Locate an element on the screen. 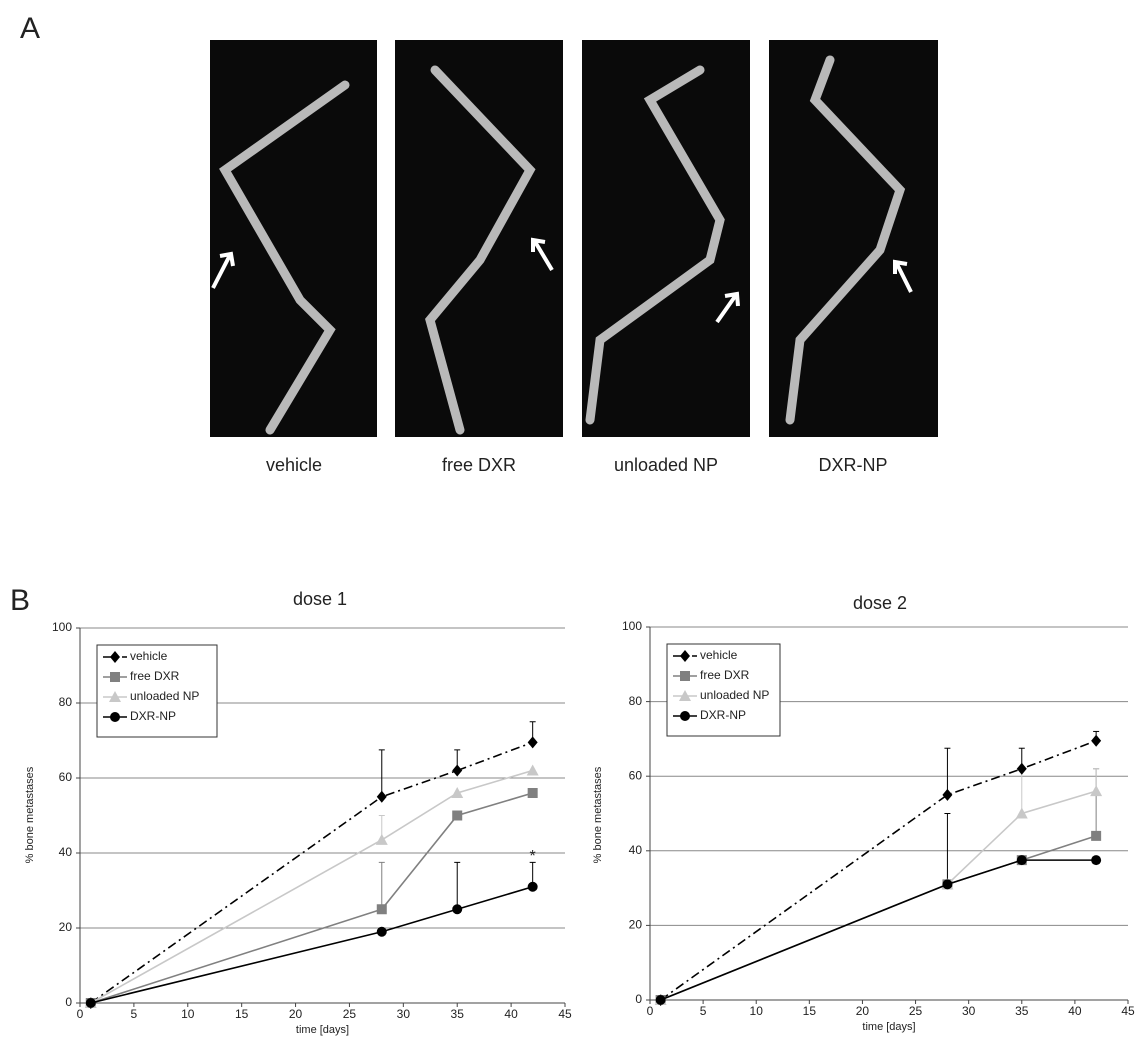  chart-title: dose 1 is located at coordinates (320, 599).